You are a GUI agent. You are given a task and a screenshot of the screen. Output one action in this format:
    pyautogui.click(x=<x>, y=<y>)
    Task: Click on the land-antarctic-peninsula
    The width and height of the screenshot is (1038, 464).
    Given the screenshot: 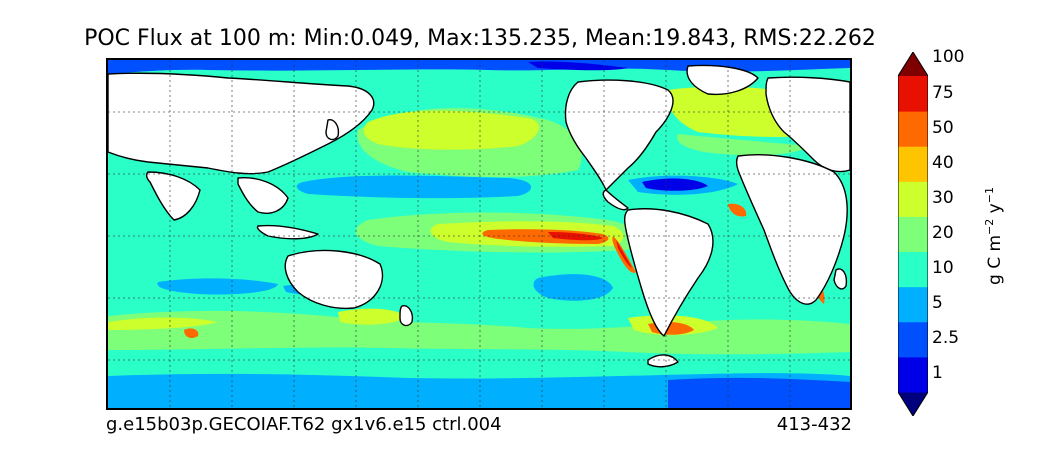 What is the action you would take?
    pyautogui.click(x=663, y=361)
    